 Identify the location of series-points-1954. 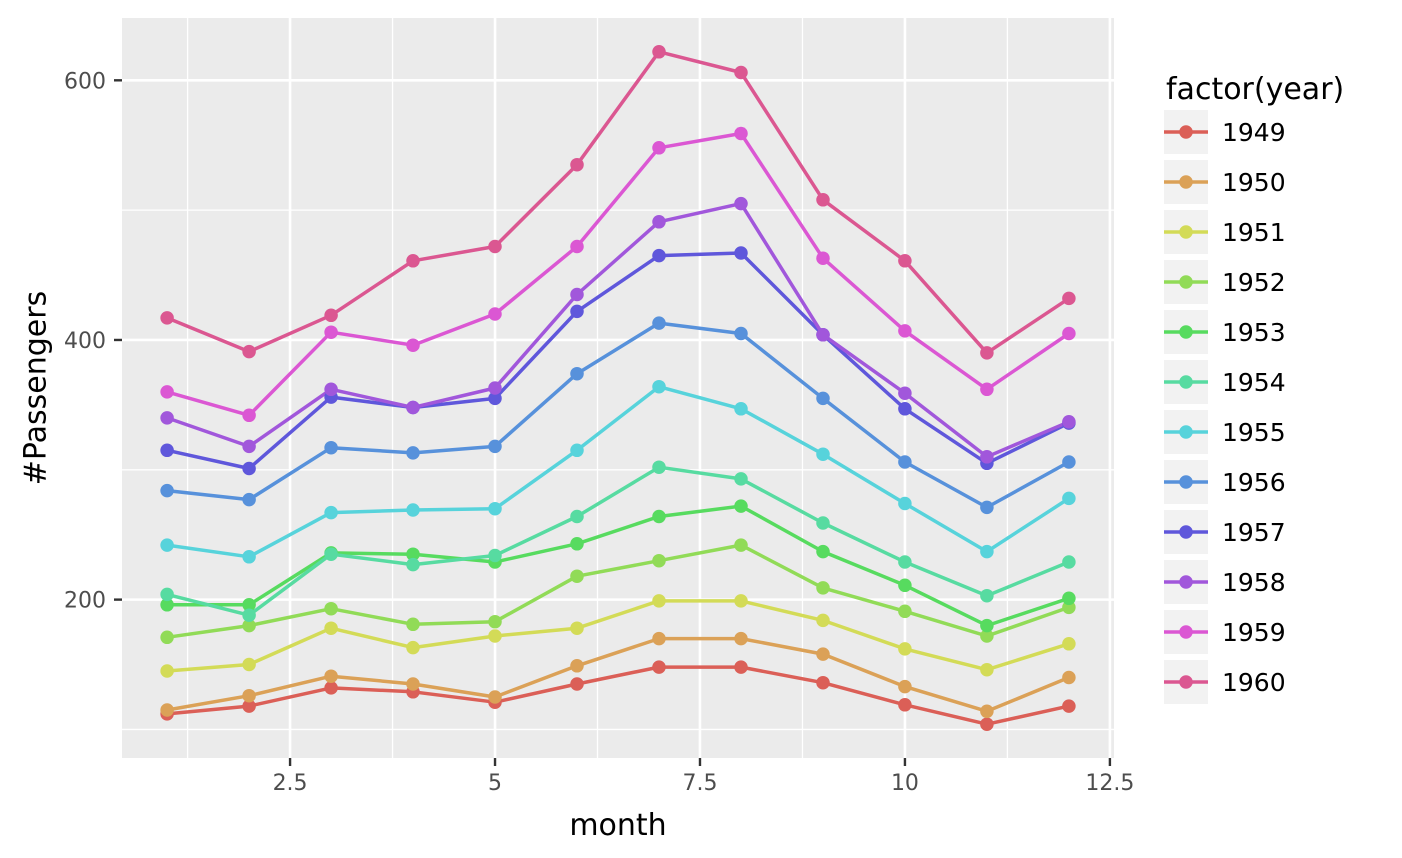
(618, 541).